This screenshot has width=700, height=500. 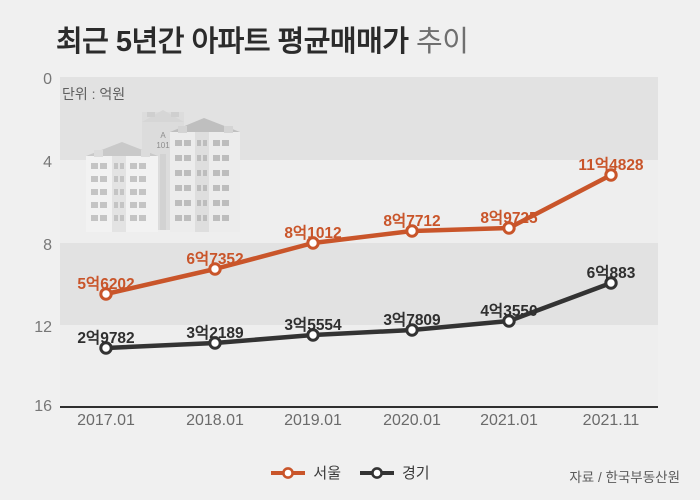 What do you see at coordinates (47, 79) in the screenshot?
I see `y-axis-tick-label: 0` at bounding box center [47, 79].